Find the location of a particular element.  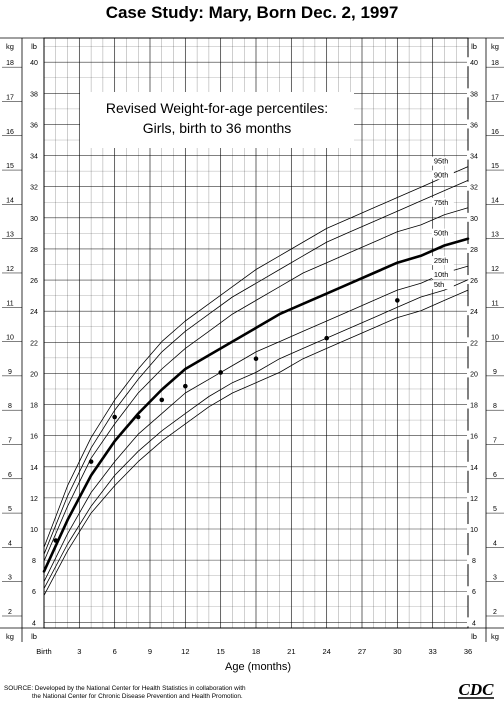

kg-tick-label-right: 10 is located at coordinates (495, 338).